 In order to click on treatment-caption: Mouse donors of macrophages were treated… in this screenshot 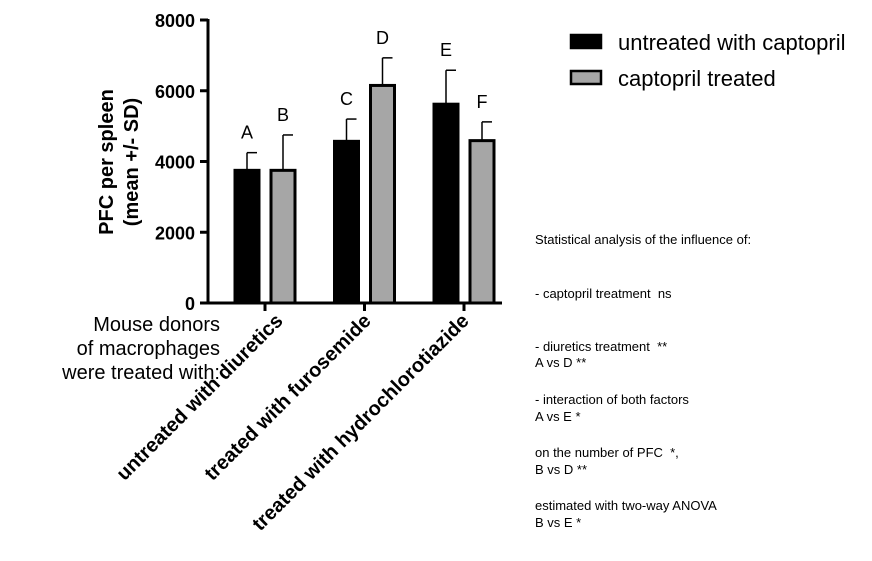, I will do `click(120, 349)`.